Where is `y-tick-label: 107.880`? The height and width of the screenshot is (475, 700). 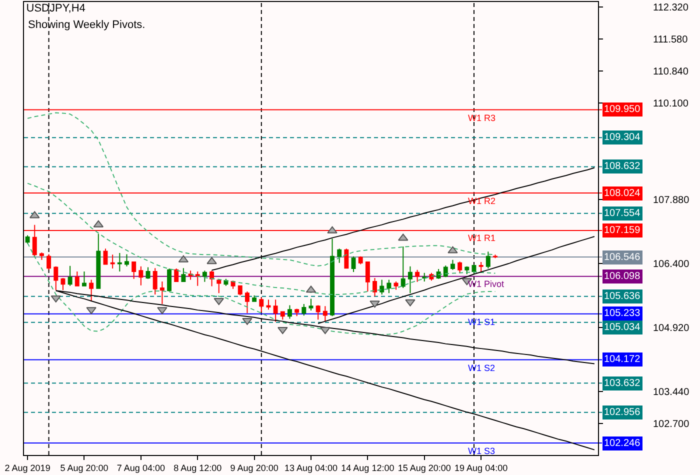
y-tick-label: 107.880 is located at coordinates (671, 200).